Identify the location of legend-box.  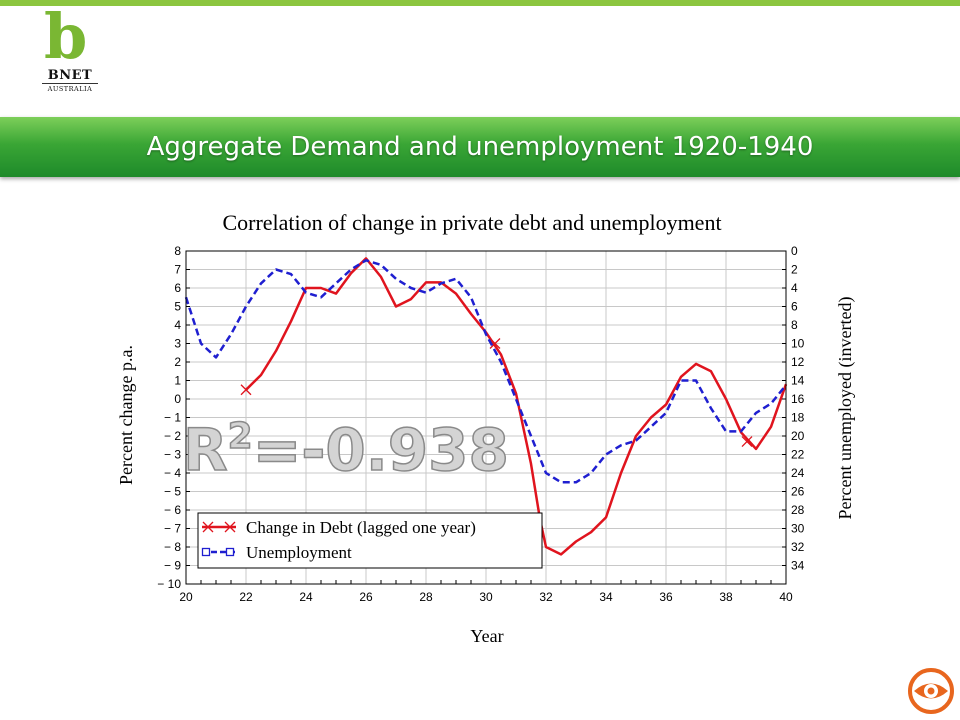
(370, 540).